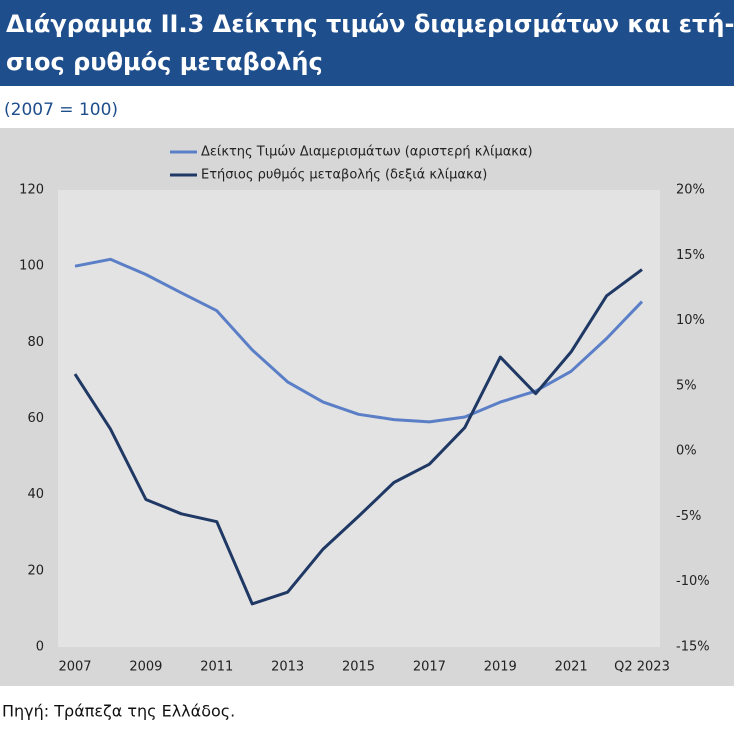 Image resolution: width=734 pixels, height=740 pixels. I want to click on x-tick-label: 2021, so click(571, 667).